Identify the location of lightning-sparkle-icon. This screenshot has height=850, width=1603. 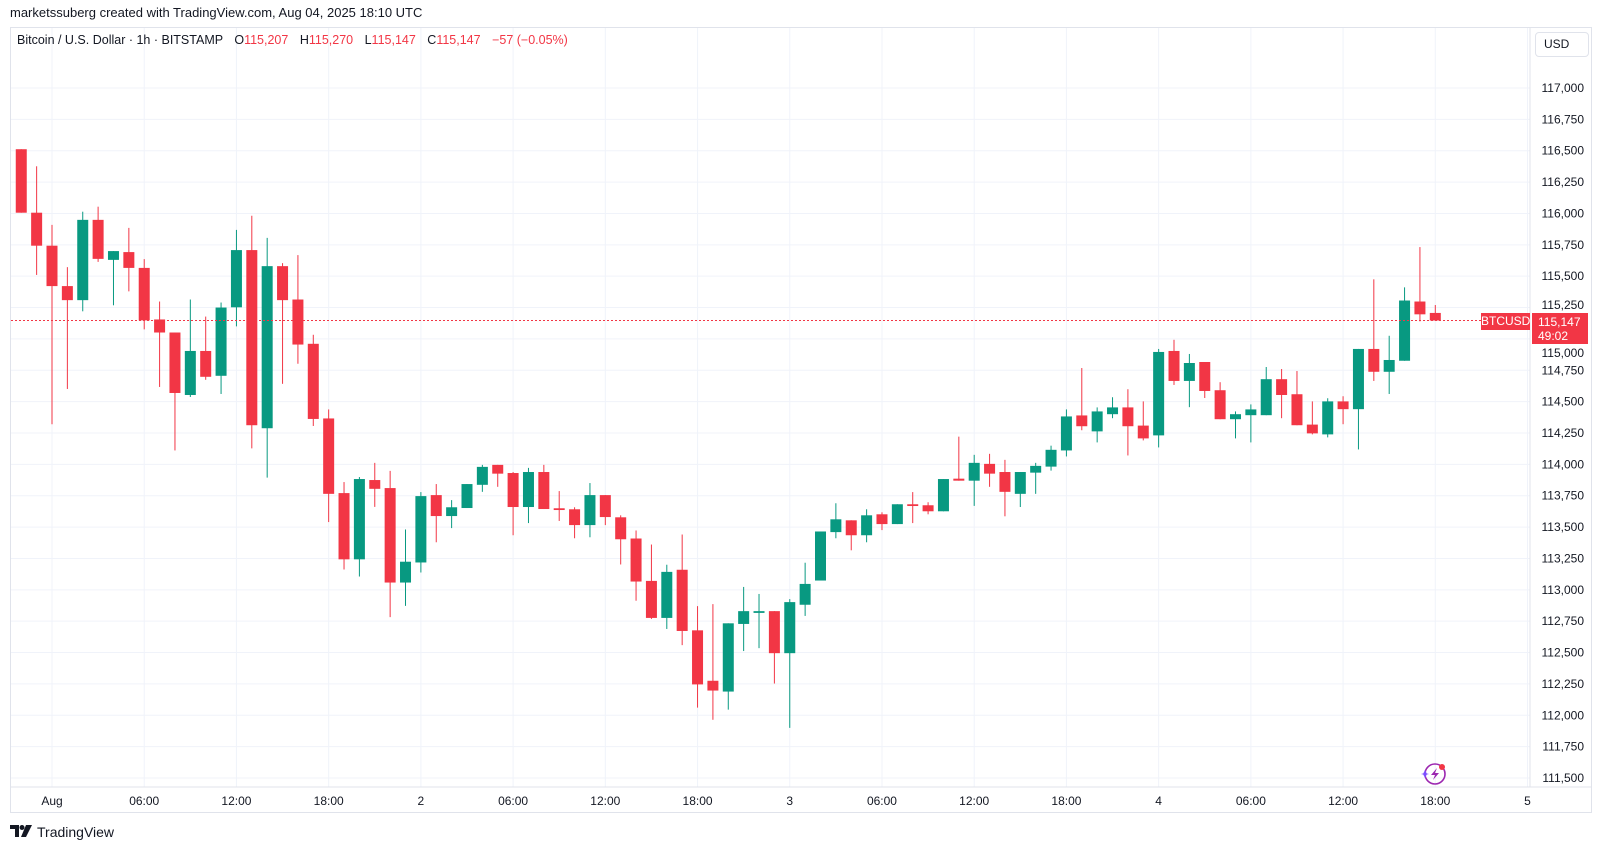
(1433, 774).